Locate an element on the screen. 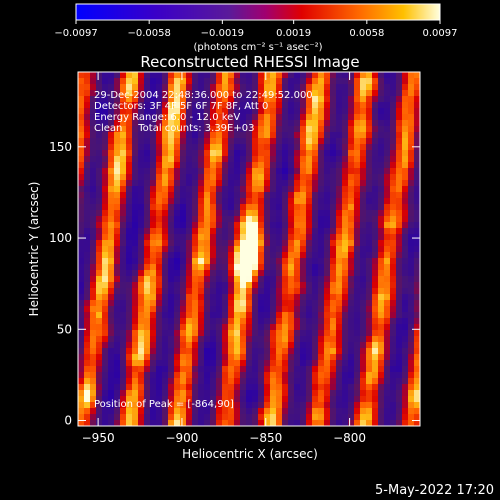 The width and height of the screenshot is (500, 500). colorbar-ticks: −0.0097 −0.0058 −0.0019 0.0019 0.0058 0.0097 is located at coordinates (256, 29).